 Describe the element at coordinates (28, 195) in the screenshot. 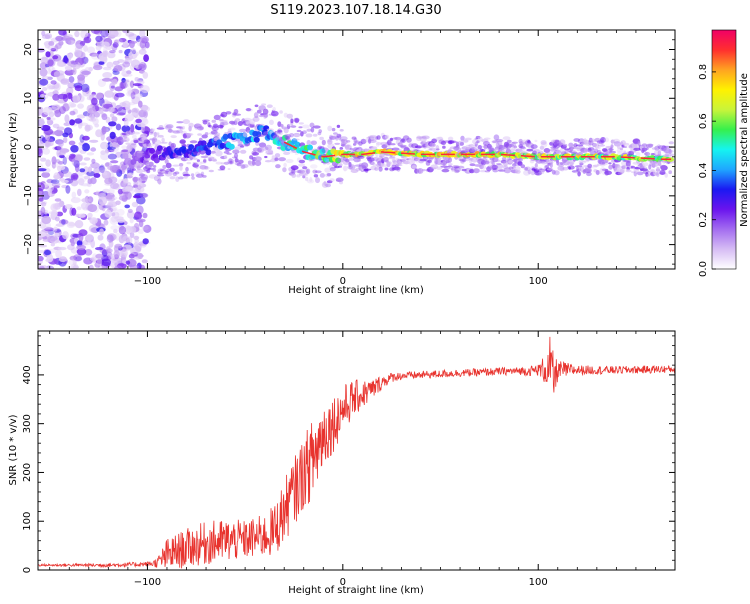

I see `spectrogram-y-tick-label: −10` at that location.